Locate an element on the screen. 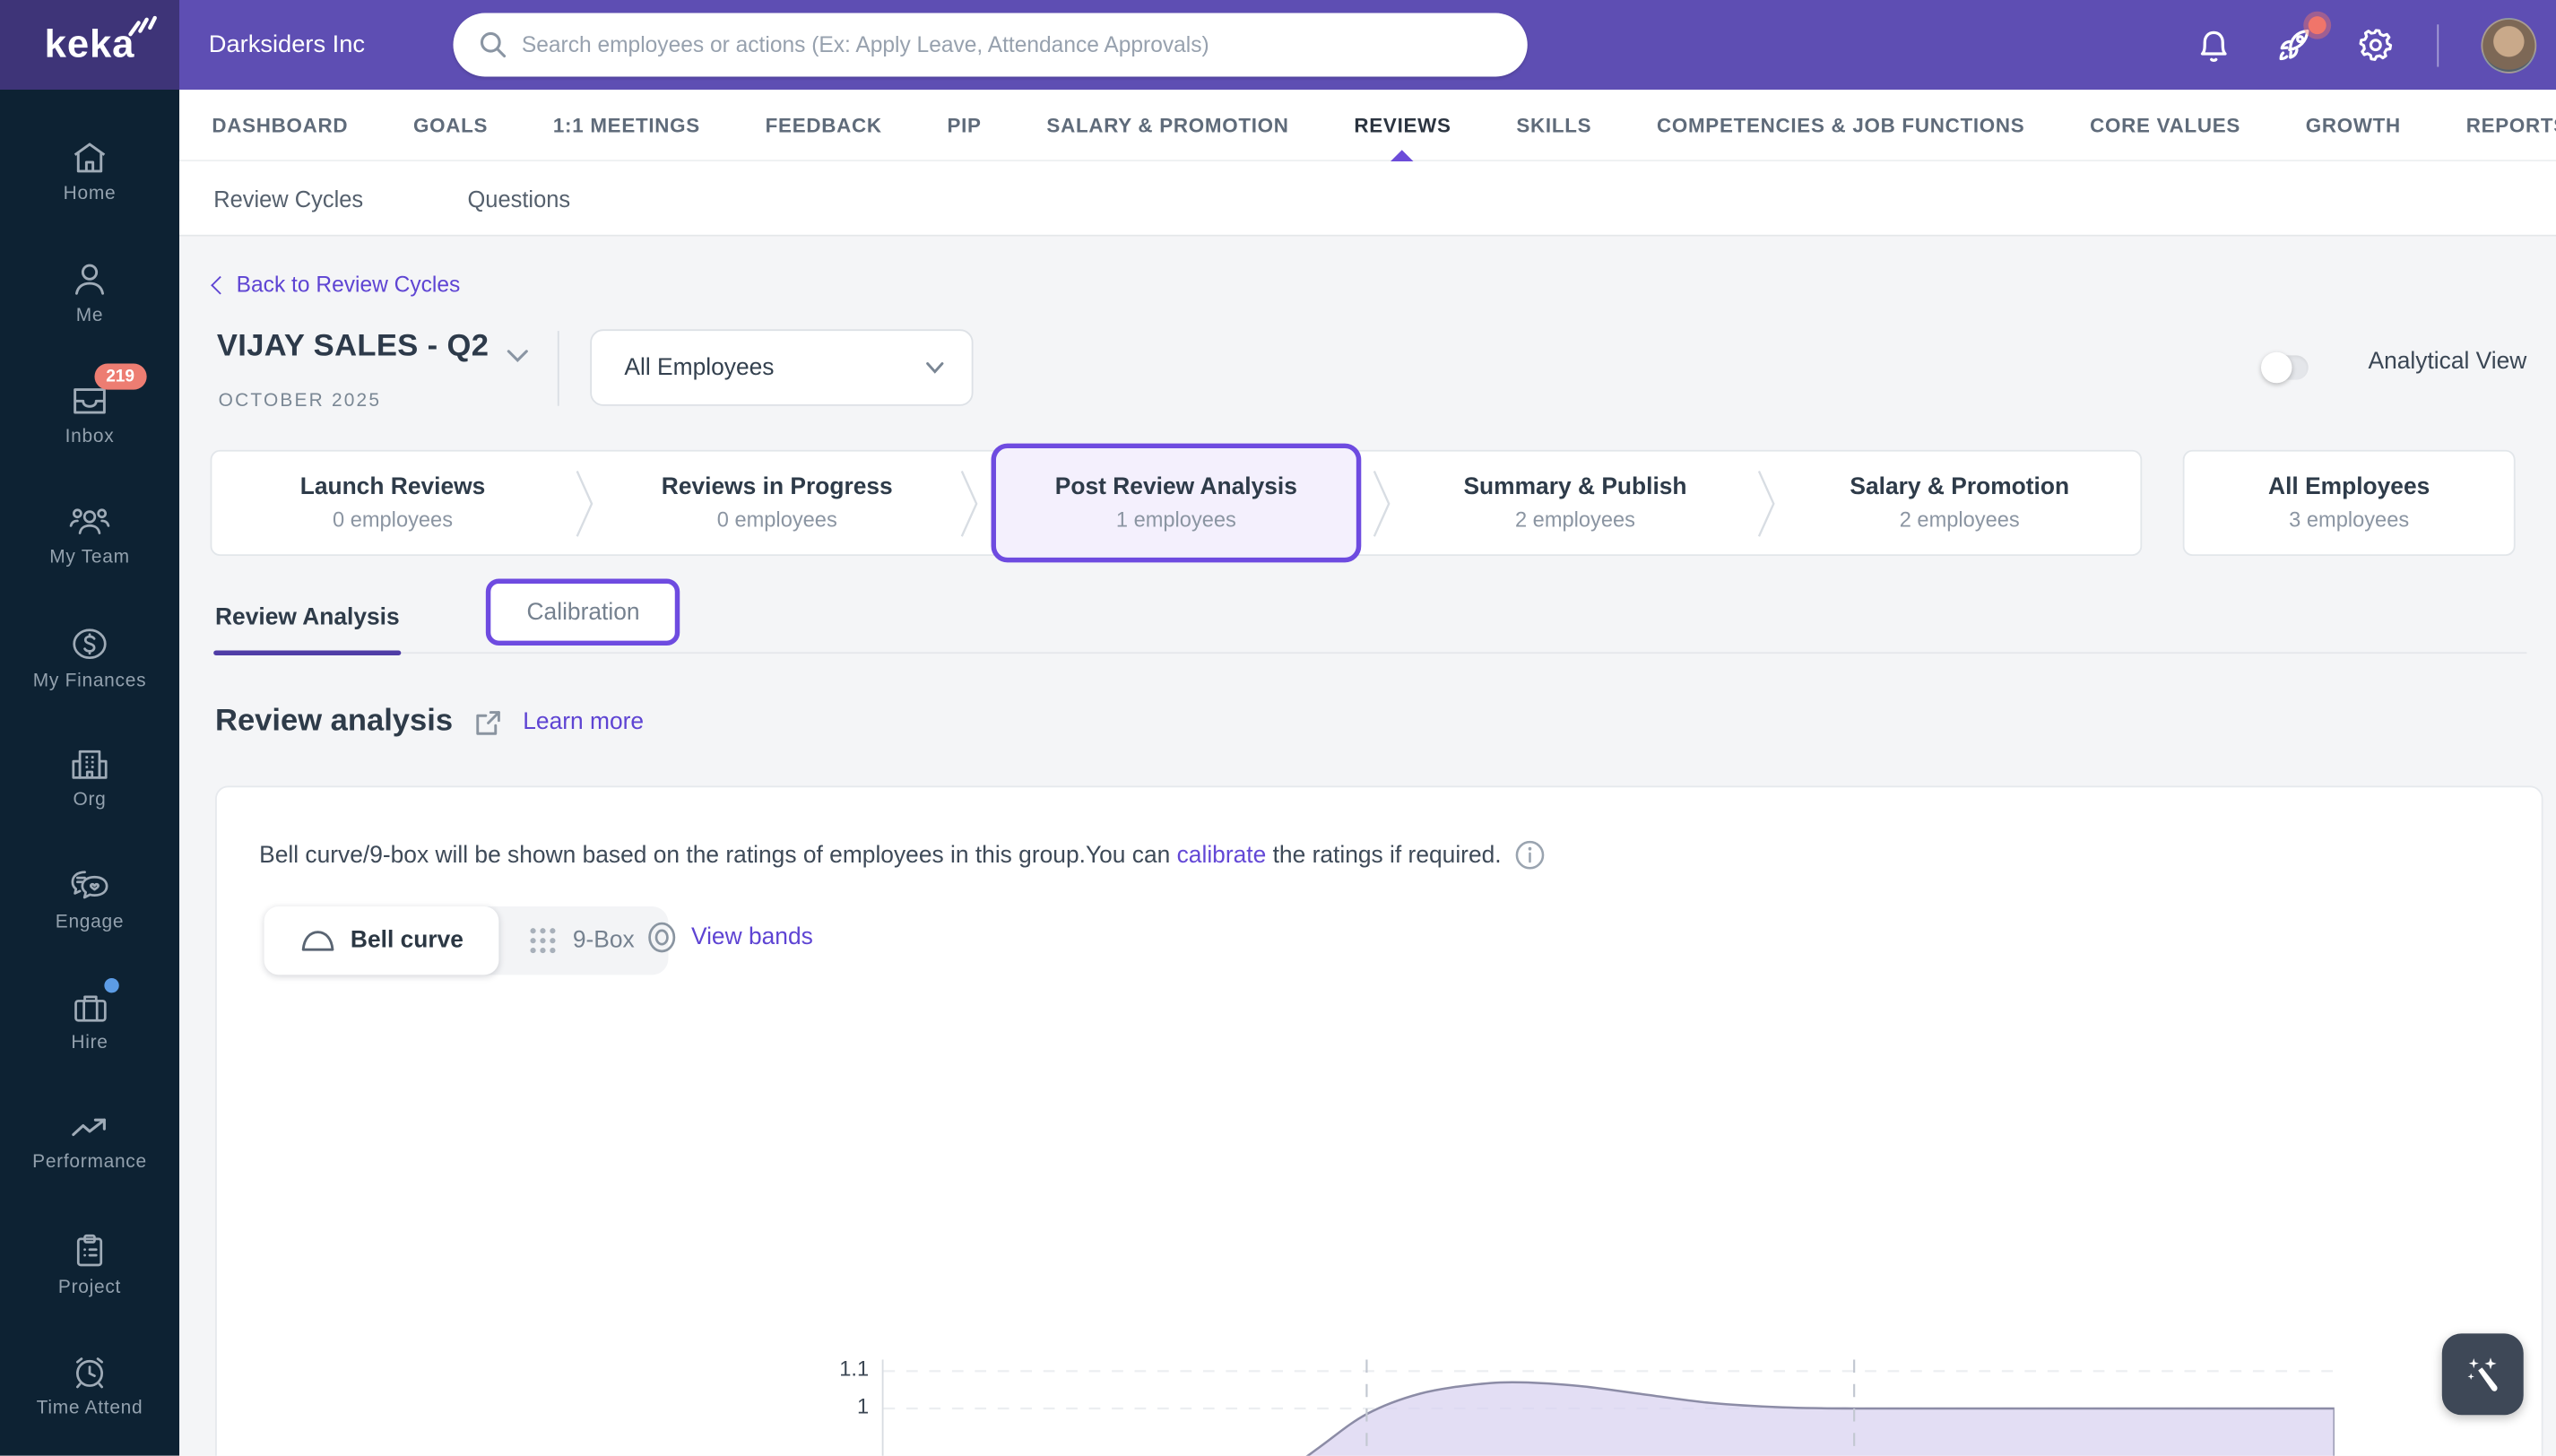 The width and height of the screenshot is (2556, 1456). global-search is located at coordinates (990, 45).